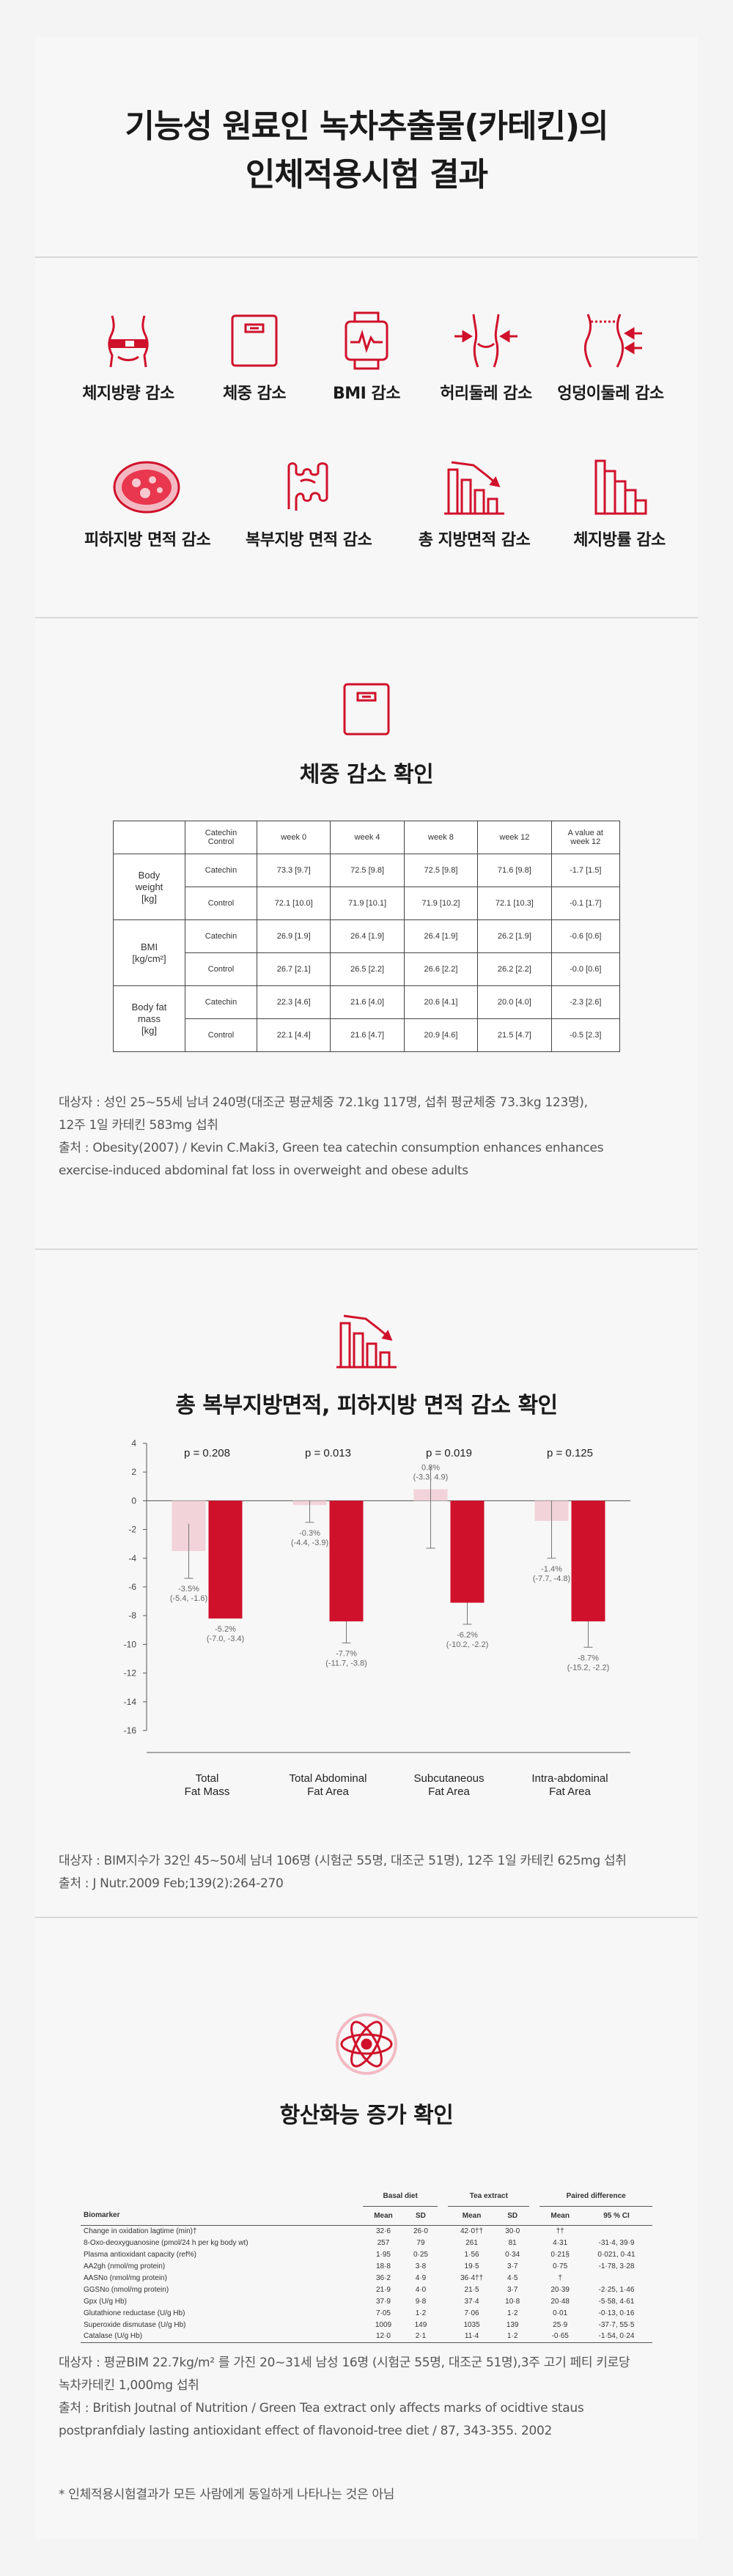  What do you see at coordinates (383, 2231) in the screenshot?
I see `table-cell: 32·6` at bounding box center [383, 2231].